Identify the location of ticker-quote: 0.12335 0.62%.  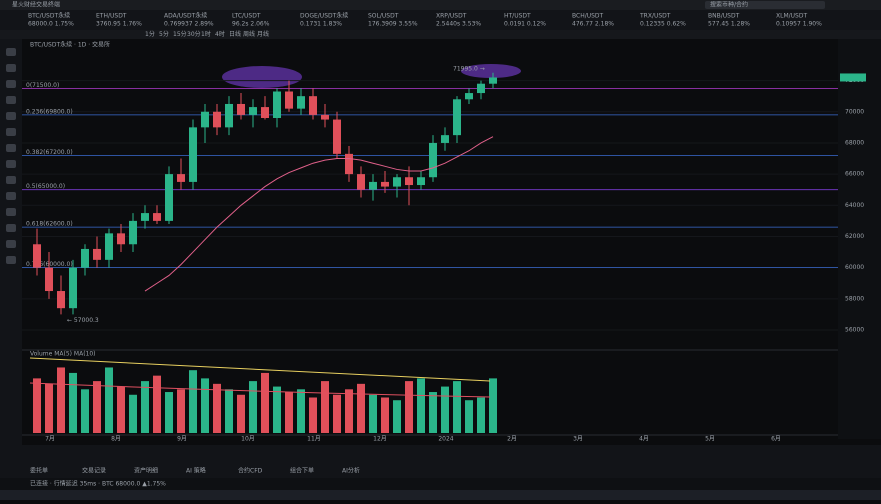
(663, 24).